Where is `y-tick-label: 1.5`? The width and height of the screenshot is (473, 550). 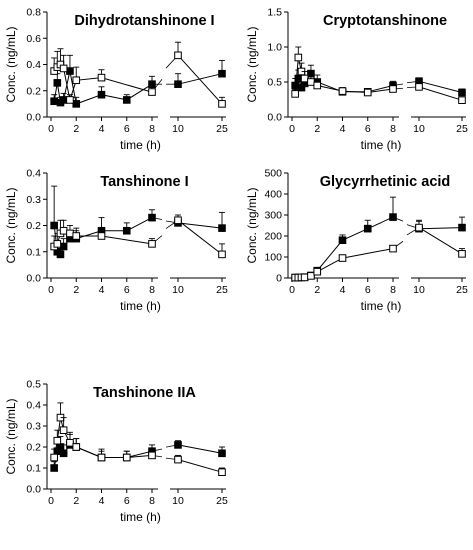
y-tick-label: 1.5 is located at coordinates (274, 13).